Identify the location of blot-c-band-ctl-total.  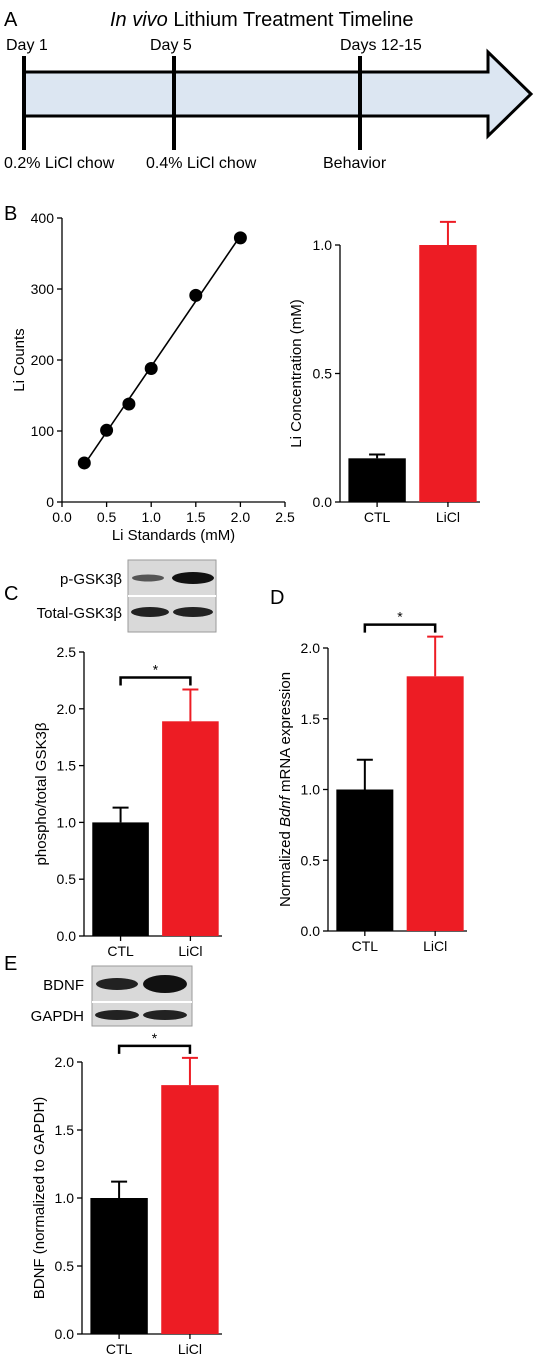
(150, 612).